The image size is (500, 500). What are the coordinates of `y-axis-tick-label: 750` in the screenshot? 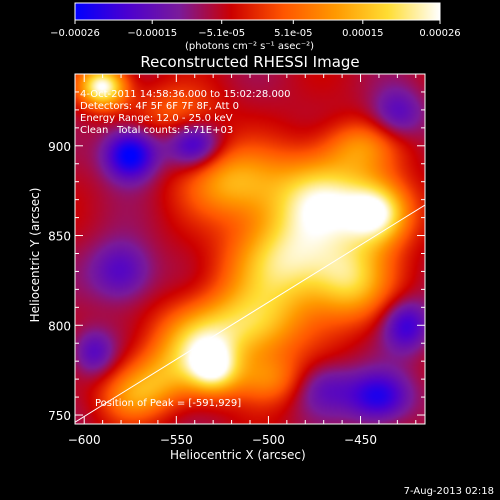 It's located at (59, 416).